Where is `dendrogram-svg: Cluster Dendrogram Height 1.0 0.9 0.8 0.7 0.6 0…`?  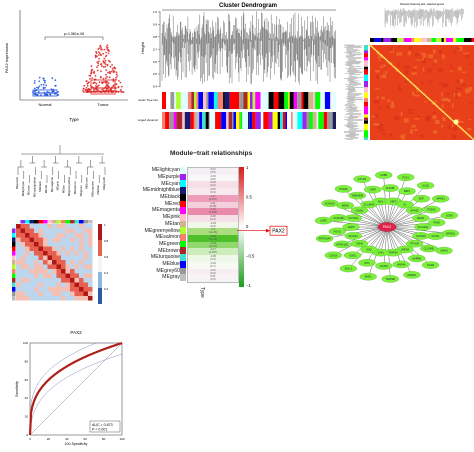
dendrogram-svg: Cluster Dendrogram Height 1.0 0.9 0.8 0.7 0.6 0… is located at coordinates (235, 66).